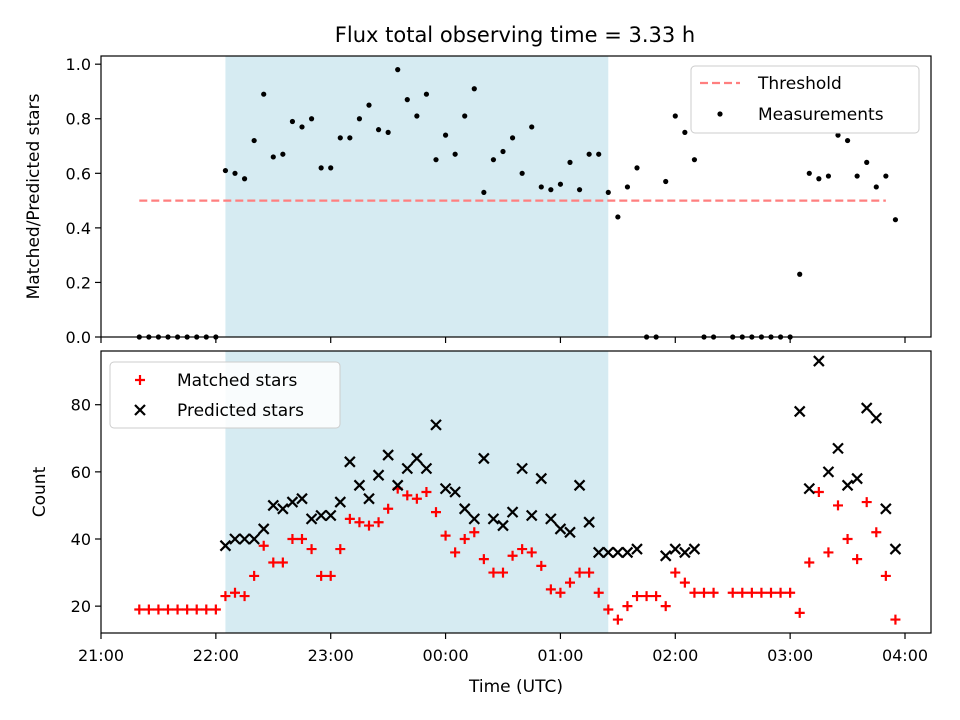 The width and height of the screenshot is (960, 720). What do you see at coordinates (216, 655) in the screenshot?
I see `x-tick-label: 22:00` at bounding box center [216, 655].